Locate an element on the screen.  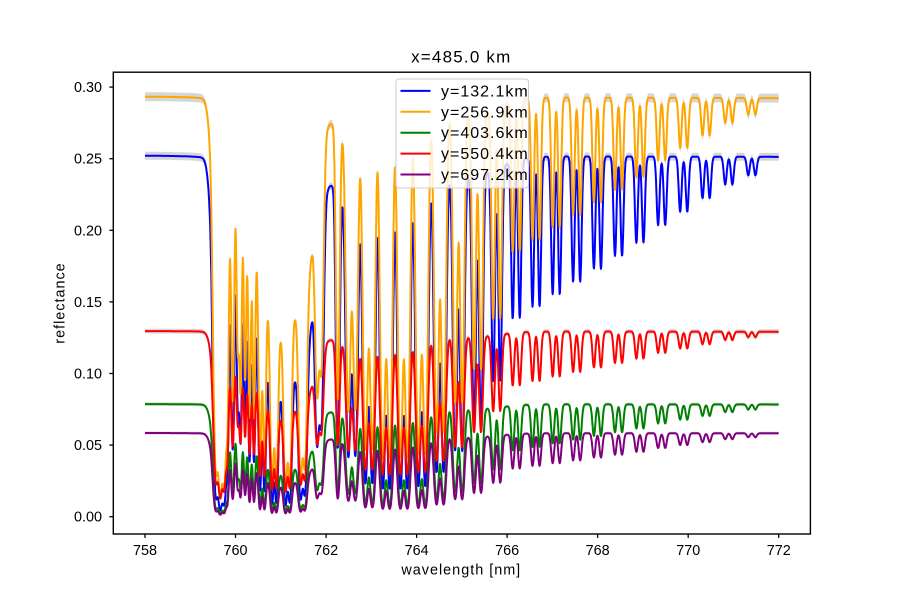
svg-text: 0.10 is located at coordinates (88, 375).